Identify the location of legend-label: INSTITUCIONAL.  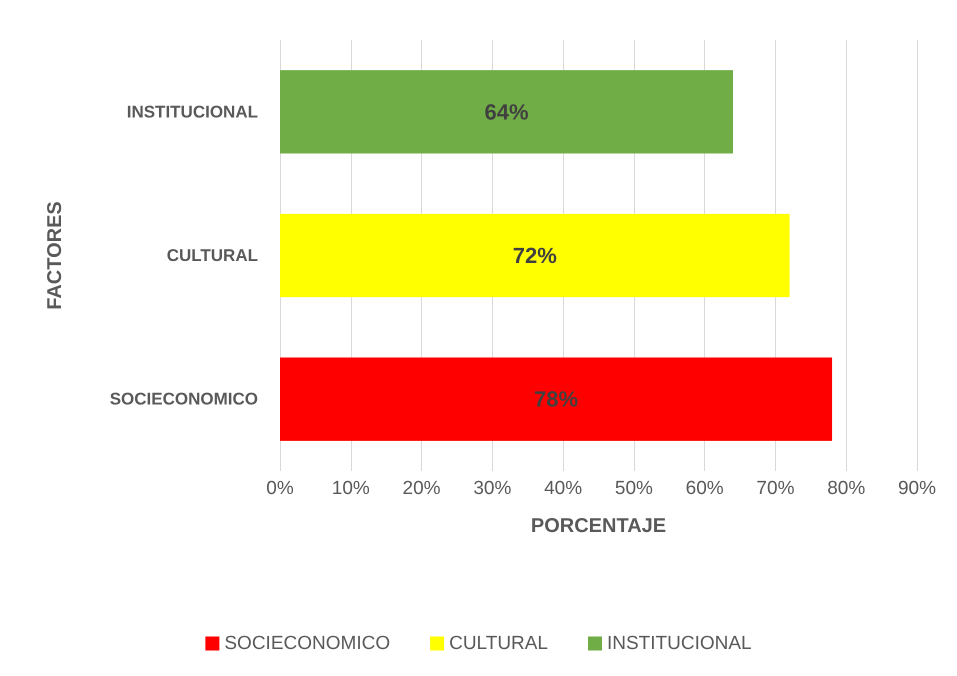
(679, 643).